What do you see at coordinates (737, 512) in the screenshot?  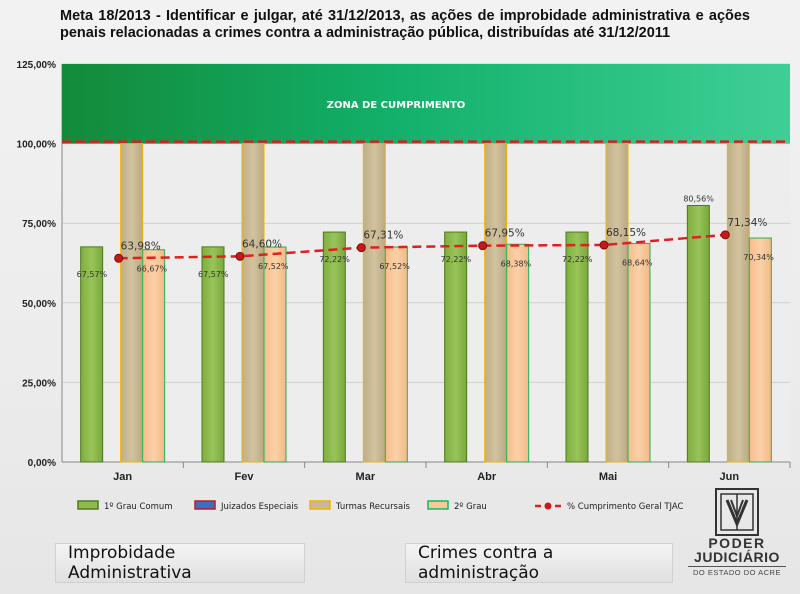 I see `logo-emblem-icon` at bounding box center [737, 512].